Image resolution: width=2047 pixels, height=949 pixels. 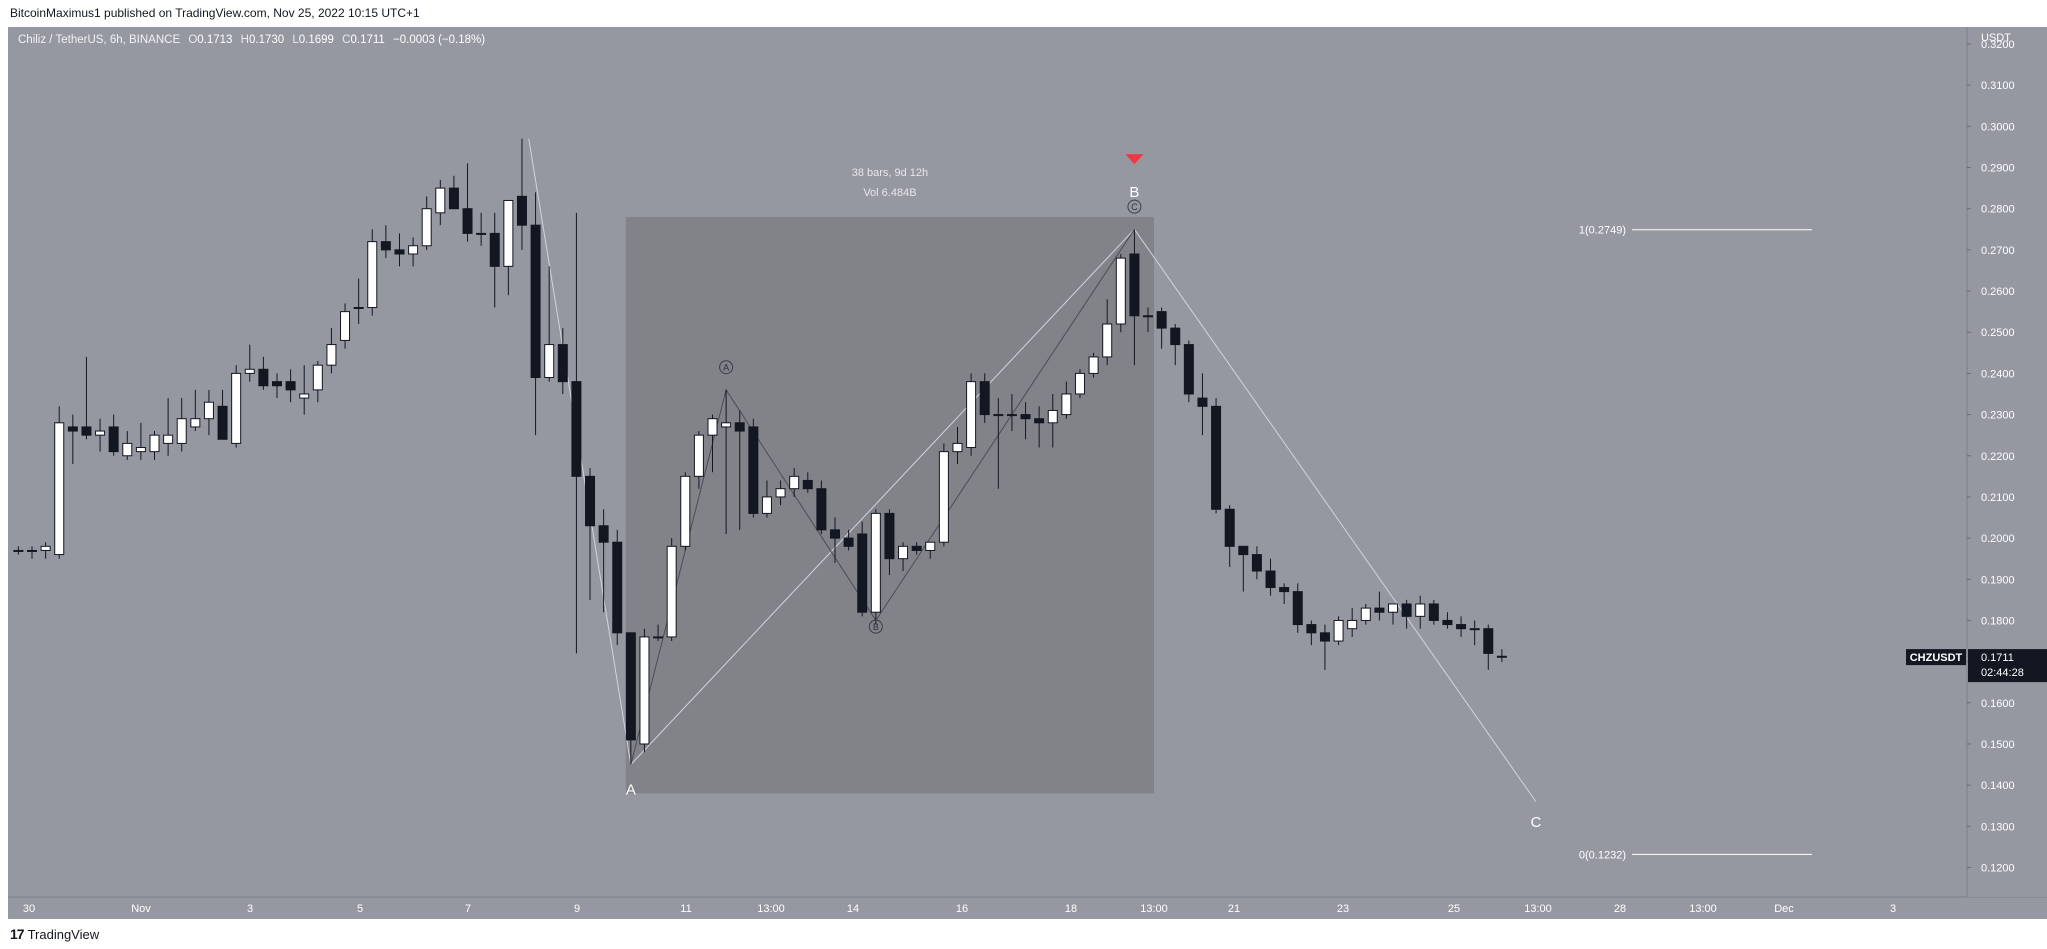 I want to click on time-tick-label: 9, so click(x=577, y=909).